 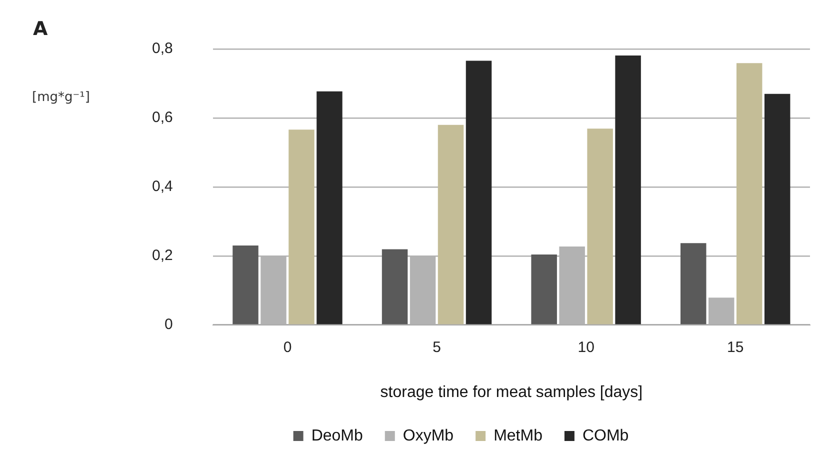 What do you see at coordinates (162, 187) in the screenshot?
I see `y-tick-label: 0,4` at bounding box center [162, 187].